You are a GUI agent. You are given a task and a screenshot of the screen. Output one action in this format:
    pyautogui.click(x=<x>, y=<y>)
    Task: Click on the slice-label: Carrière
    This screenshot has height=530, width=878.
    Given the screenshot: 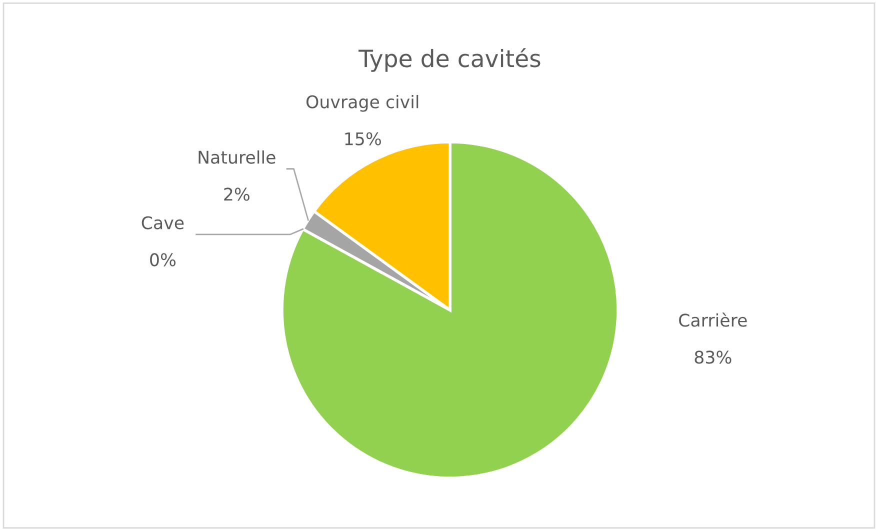 What is the action you would take?
    pyautogui.click(x=713, y=319)
    